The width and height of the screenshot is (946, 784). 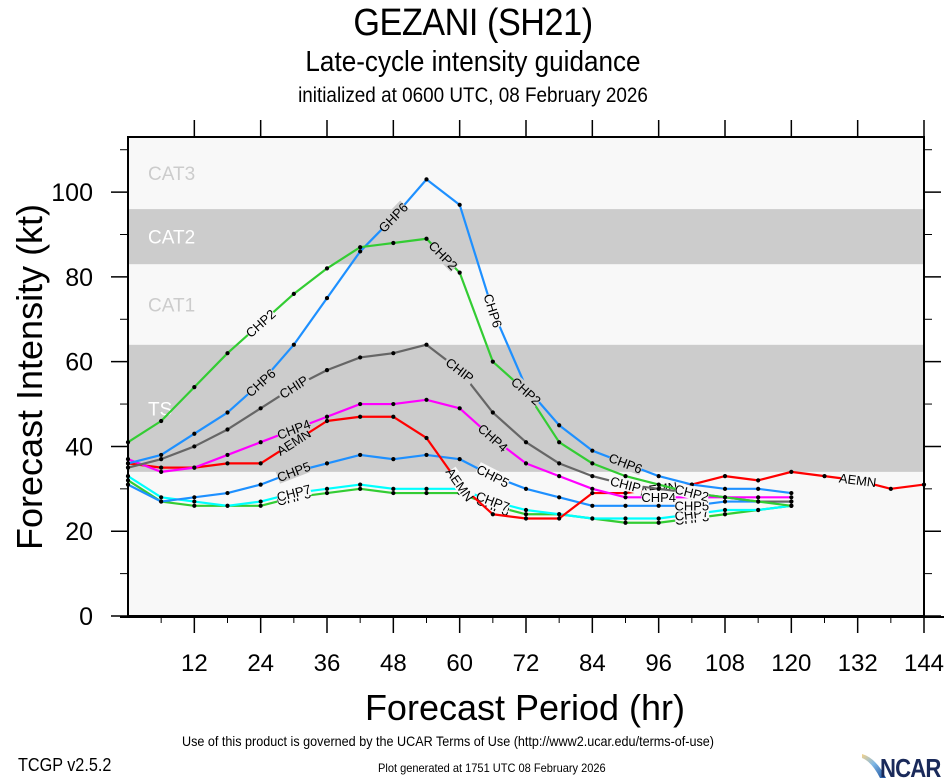 What do you see at coordinates (526, 237) in the screenshot?
I see `band-cat2` at bounding box center [526, 237].